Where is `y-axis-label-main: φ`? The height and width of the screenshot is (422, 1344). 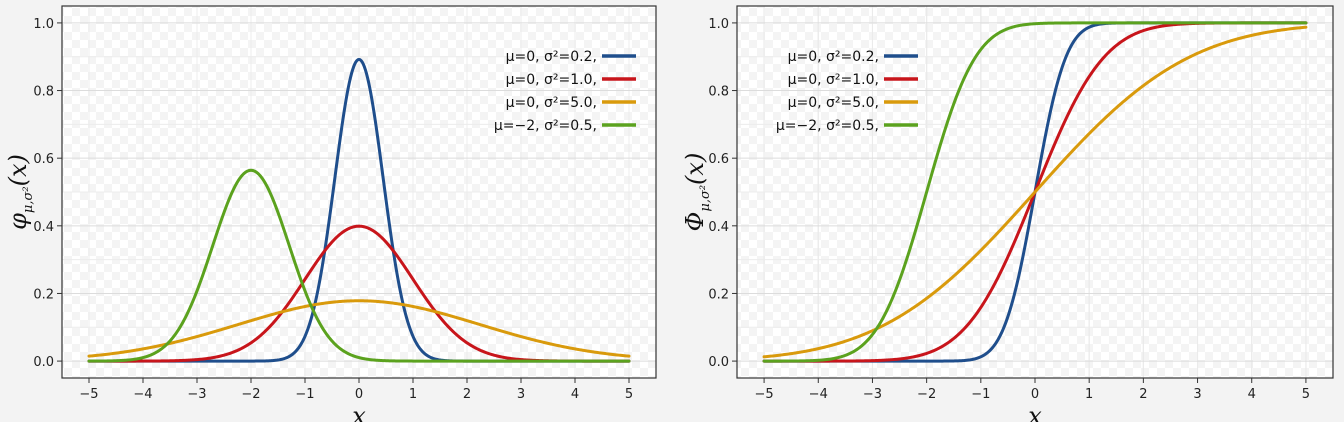
y-axis-label-main: φ is located at coordinates (18, 221).